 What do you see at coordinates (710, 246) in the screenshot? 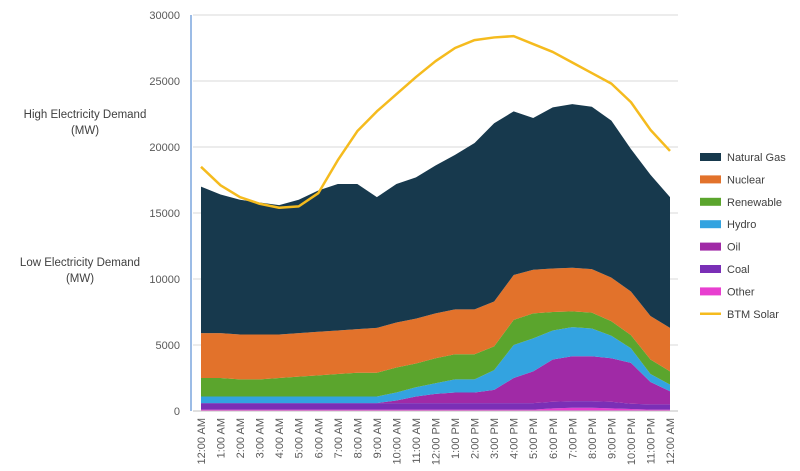
I see `legend-swatch-oil` at bounding box center [710, 246].